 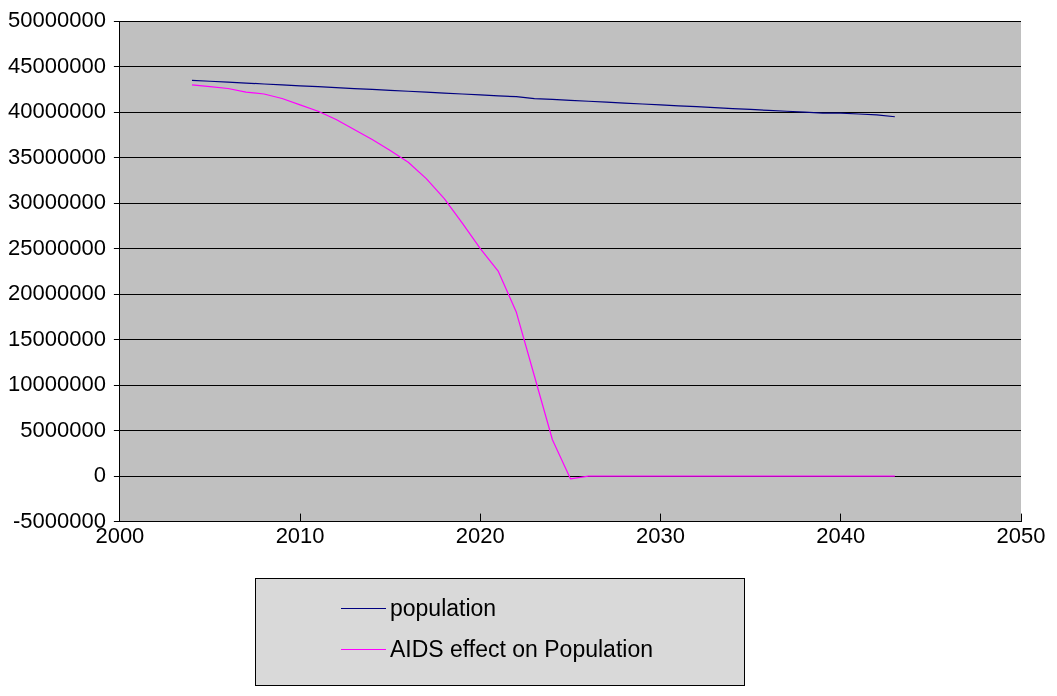 What do you see at coordinates (56, 20) in the screenshot?
I see `y-tick-label: 50000000` at bounding box center [56, 20].